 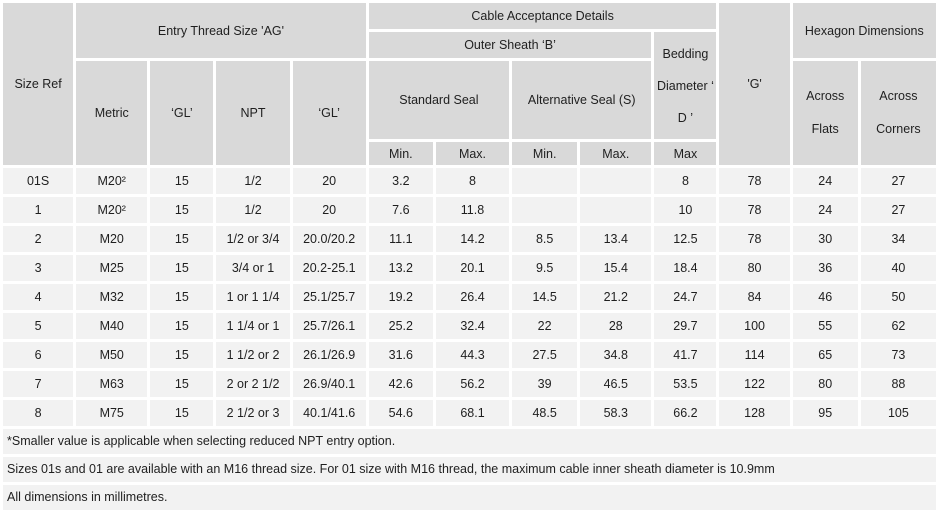 What do you see at coordinates (754, 413) in the screenshot?
I see `cell-g: 128` at bounding box center [754, 413].